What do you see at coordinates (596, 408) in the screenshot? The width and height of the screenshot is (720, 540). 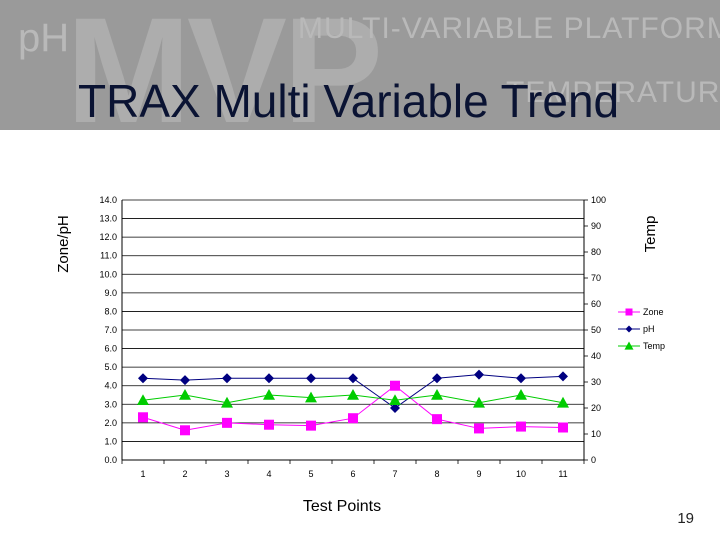 I see `y2-tick-label: 20` at bounding box center [596, 408].